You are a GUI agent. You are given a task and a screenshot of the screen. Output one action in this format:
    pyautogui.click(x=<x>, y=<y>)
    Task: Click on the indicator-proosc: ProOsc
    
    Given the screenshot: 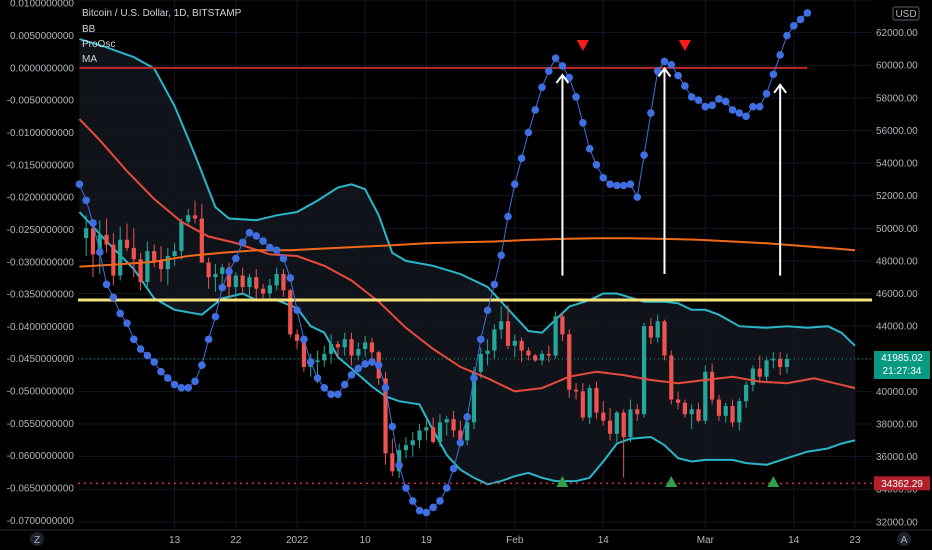 What is the action you would take?
    pyautogui.click(x=98, y=44)
    